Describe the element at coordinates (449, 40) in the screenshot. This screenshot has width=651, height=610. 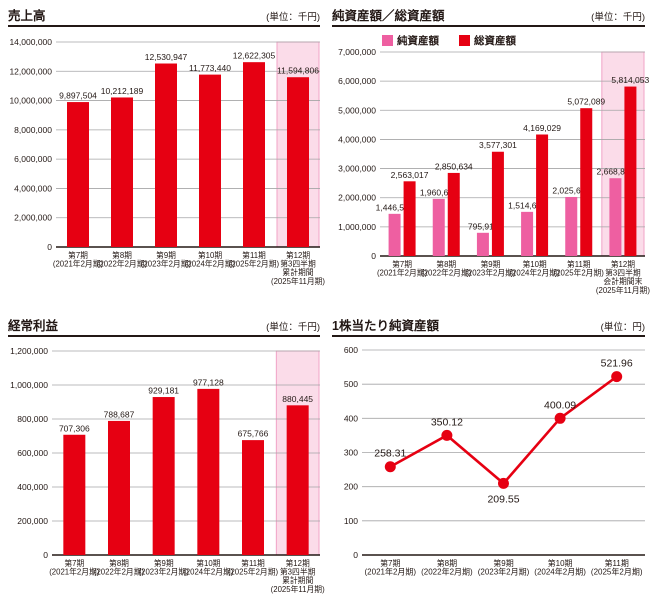
I see `net-total-assets-legend: 純資産額 総資産額` at that location.